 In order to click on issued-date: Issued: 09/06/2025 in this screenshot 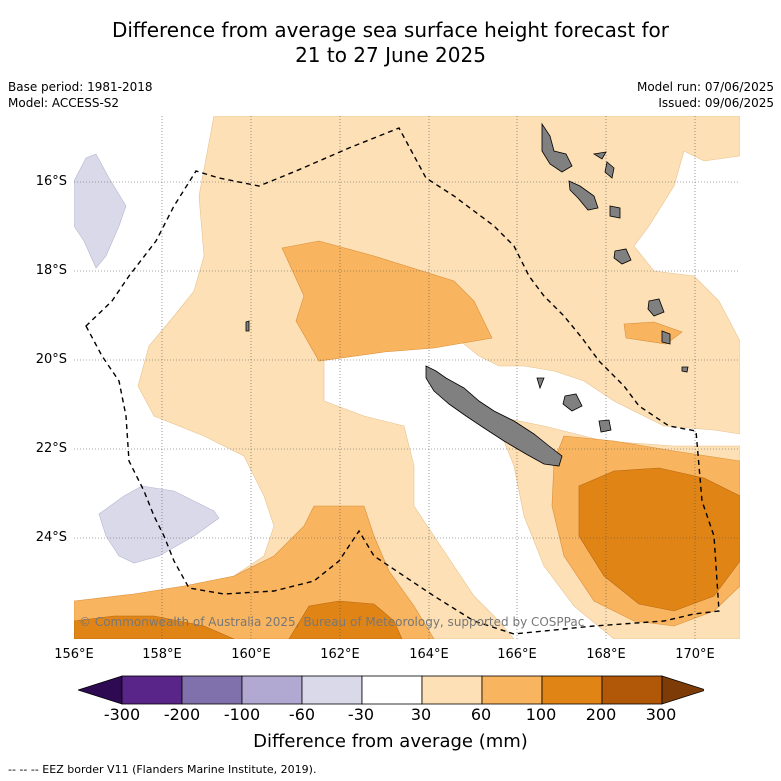, I will do `click(716, 103)`.